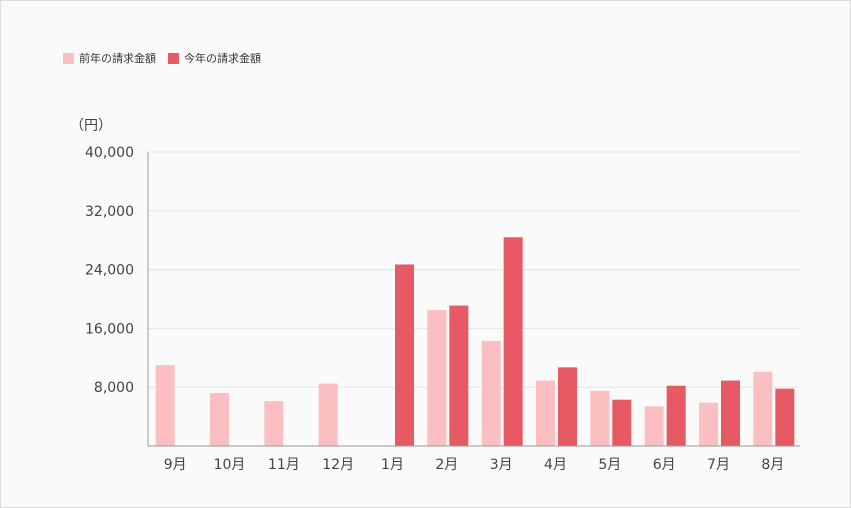 The width and height of the screenshot is (851, 508). I want to click on x-tick-label: 7月, so click(718, 465).